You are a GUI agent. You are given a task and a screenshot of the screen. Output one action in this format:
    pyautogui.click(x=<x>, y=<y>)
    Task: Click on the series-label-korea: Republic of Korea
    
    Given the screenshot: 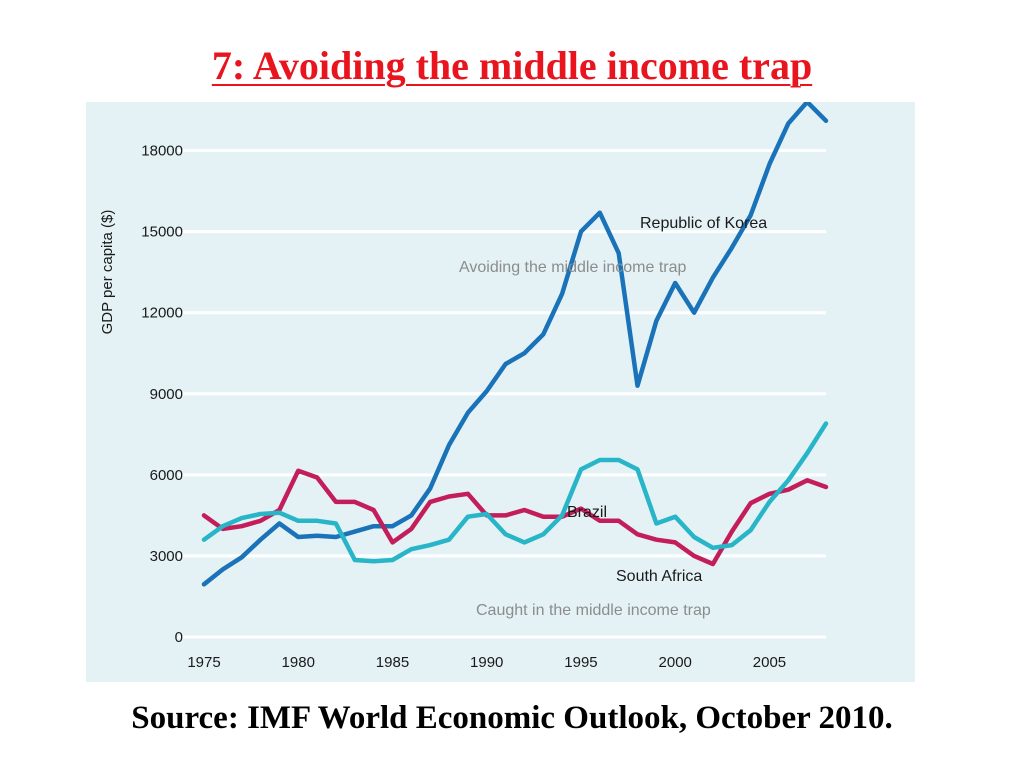 What is the action you would take?
    pyautogui.click(x=703, y=223)
    